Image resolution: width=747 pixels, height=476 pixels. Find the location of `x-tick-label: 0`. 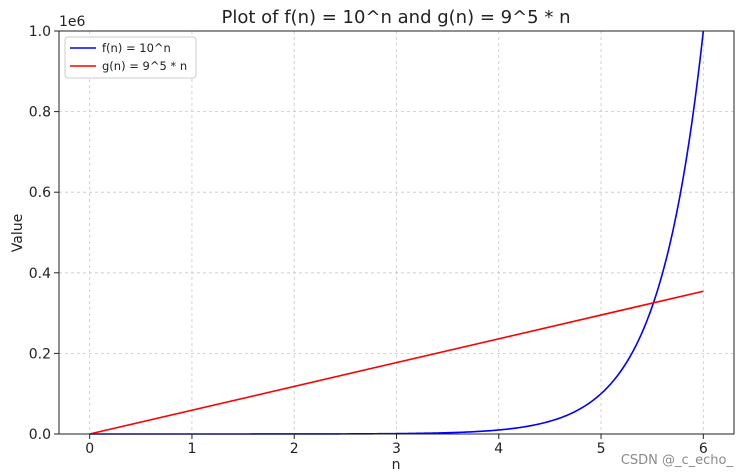

x-tick-label: 0 is located at coordinates (89, 449).